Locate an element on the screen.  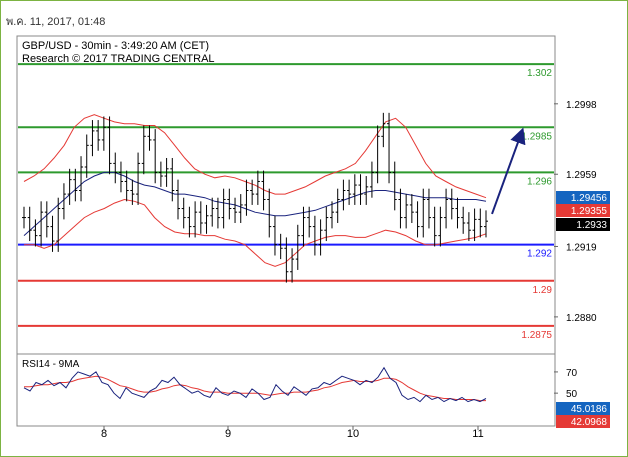
time-axis-label: 9 is located at coordinates (228, 434).